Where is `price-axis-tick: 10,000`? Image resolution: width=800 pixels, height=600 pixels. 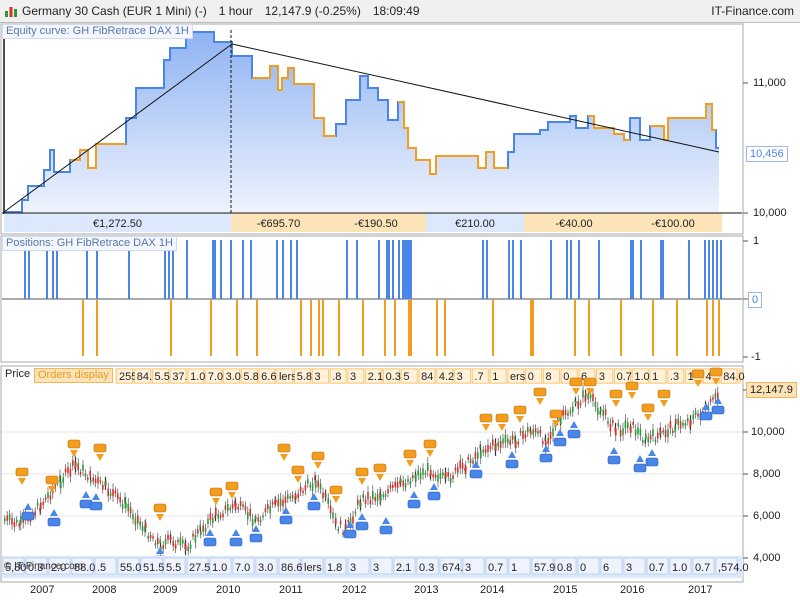 price-axis-tick: 10,000 is located at coordinates (768, 432).